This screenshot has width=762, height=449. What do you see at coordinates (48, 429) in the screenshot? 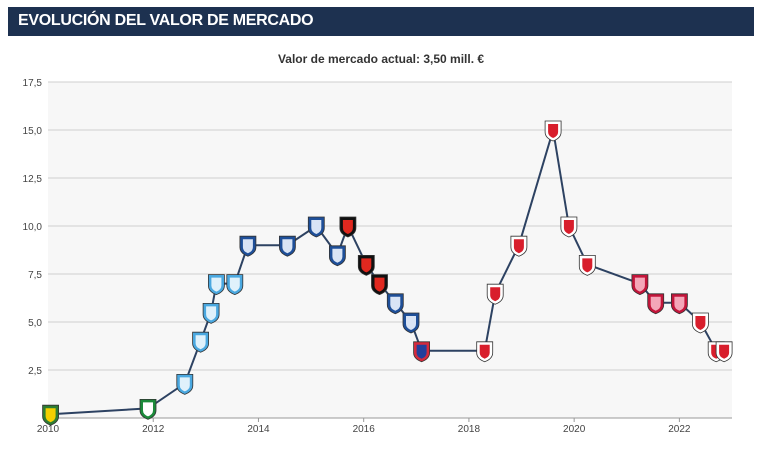
I see `x-tick-label: 2010` at bounding box center [48, 429].